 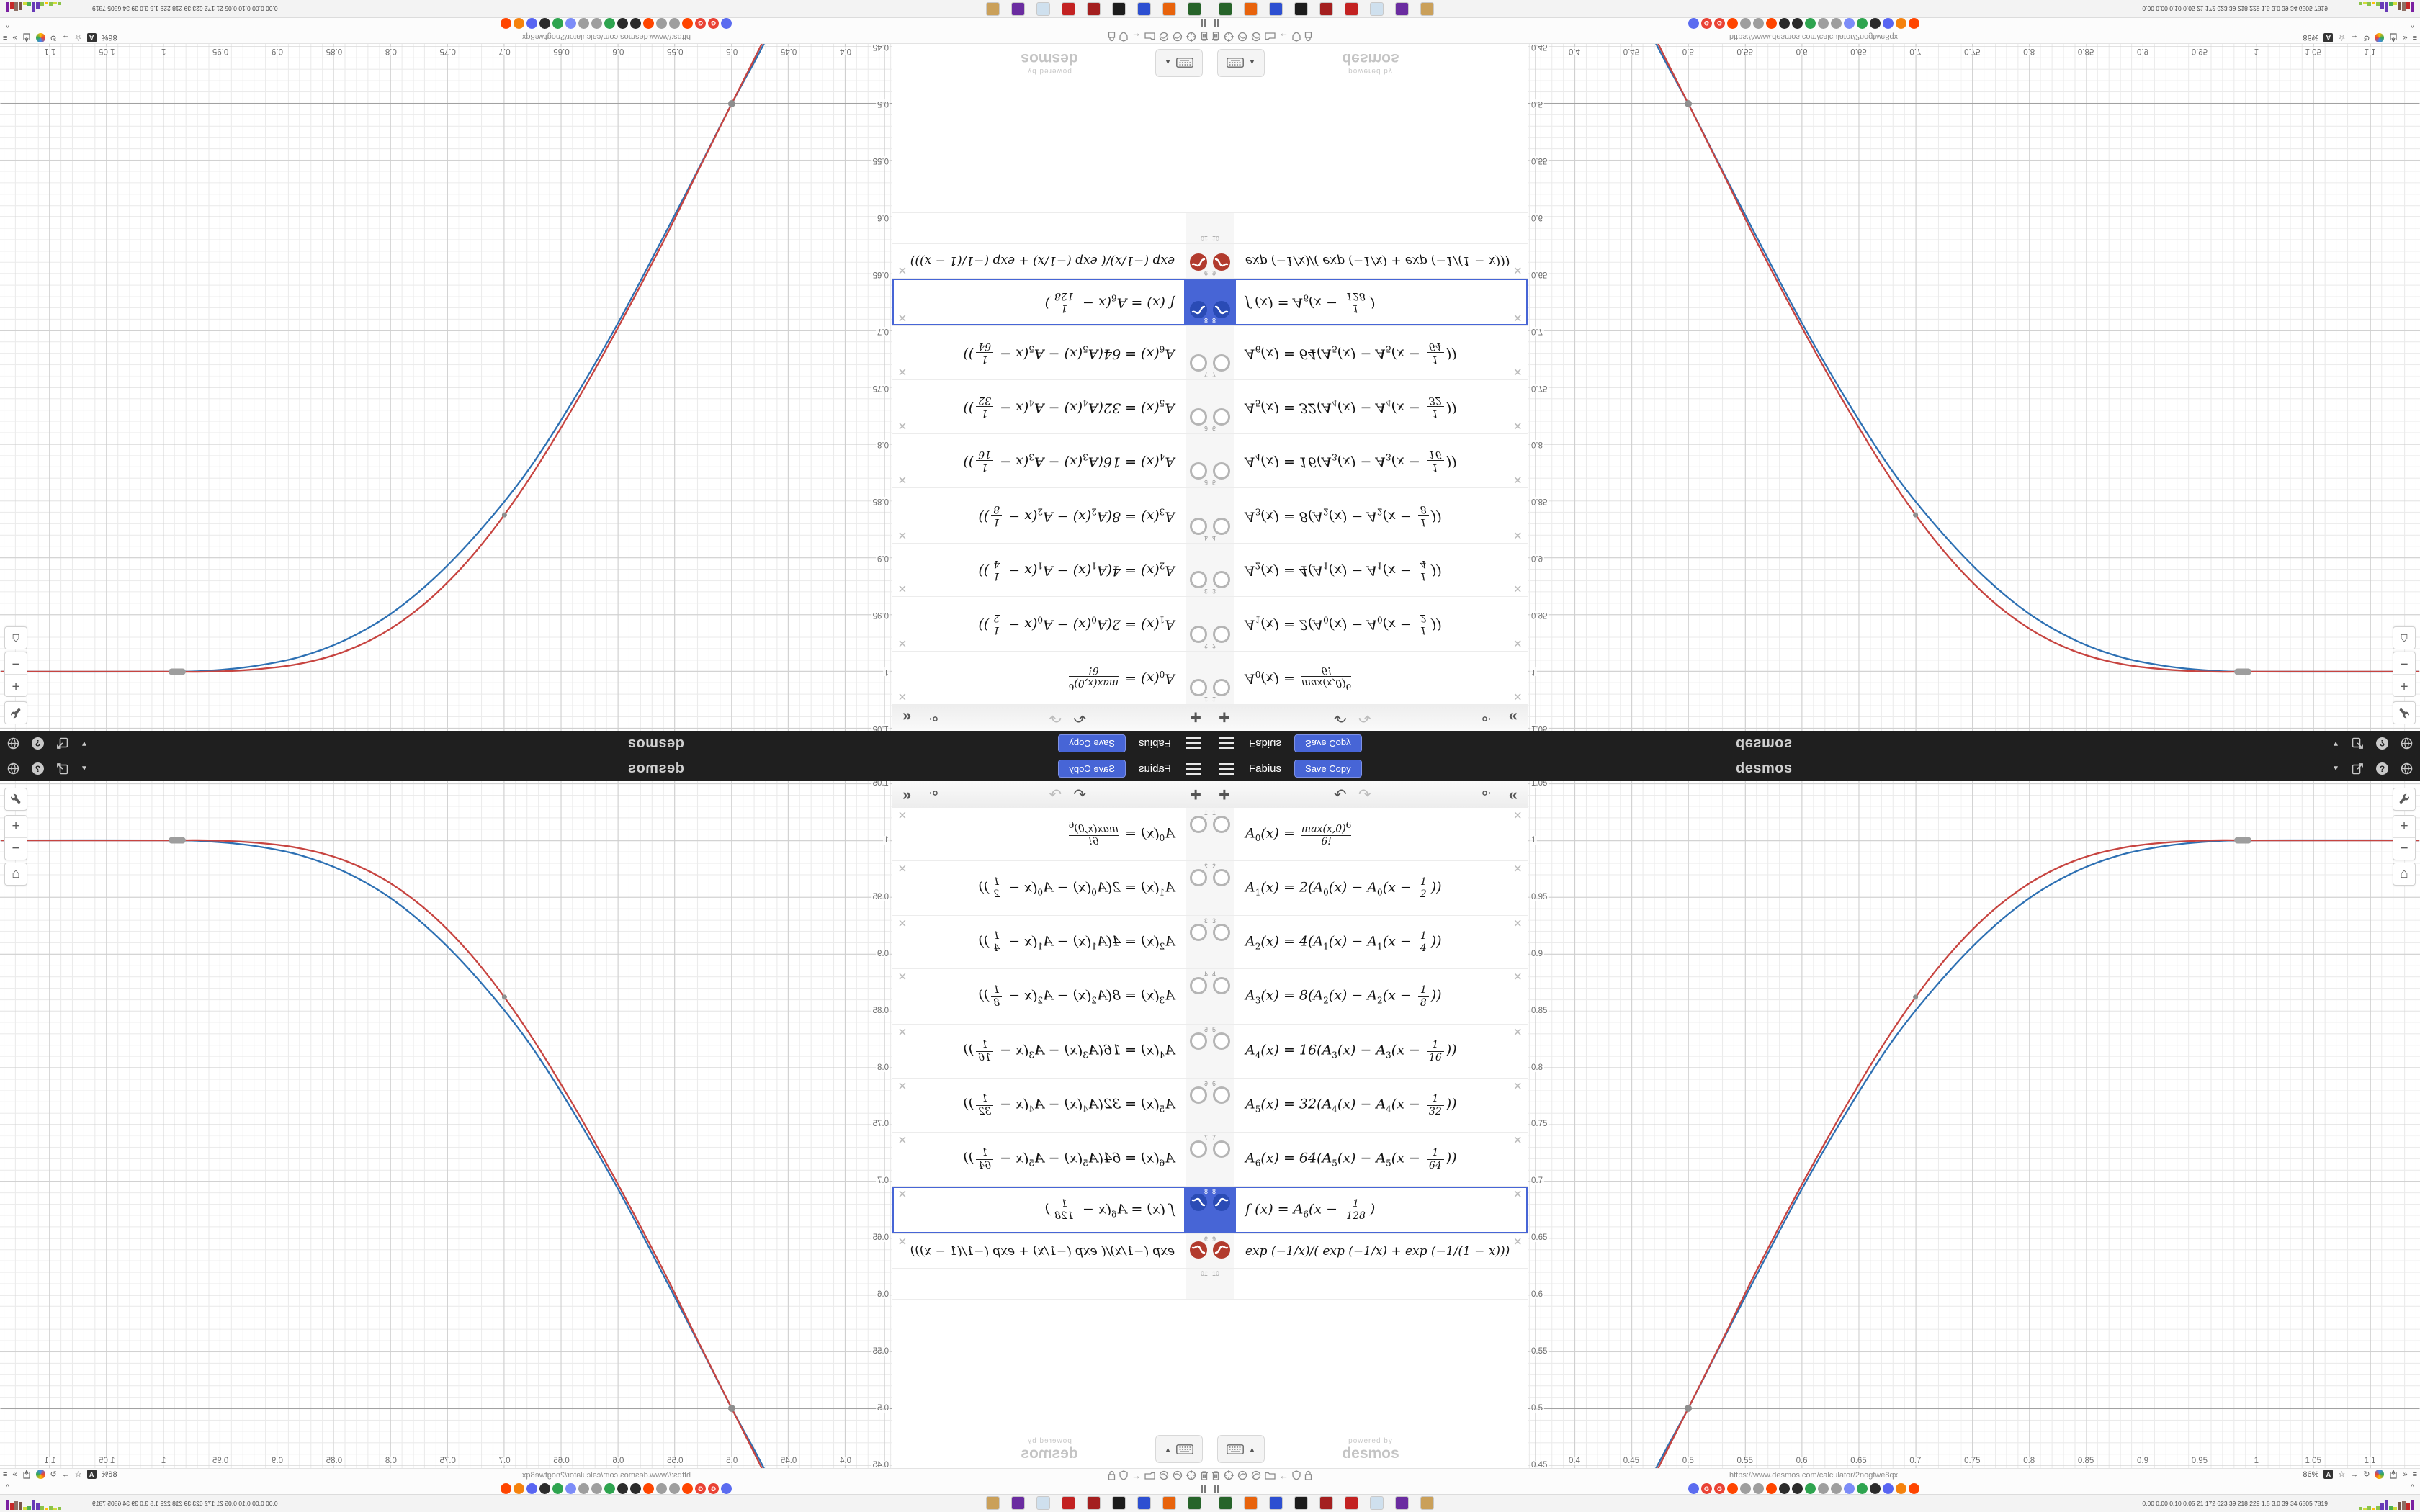 I want to click on expression-content: f (x) = A6(x − 1 128) ×, so click(x=1039, y=1210).